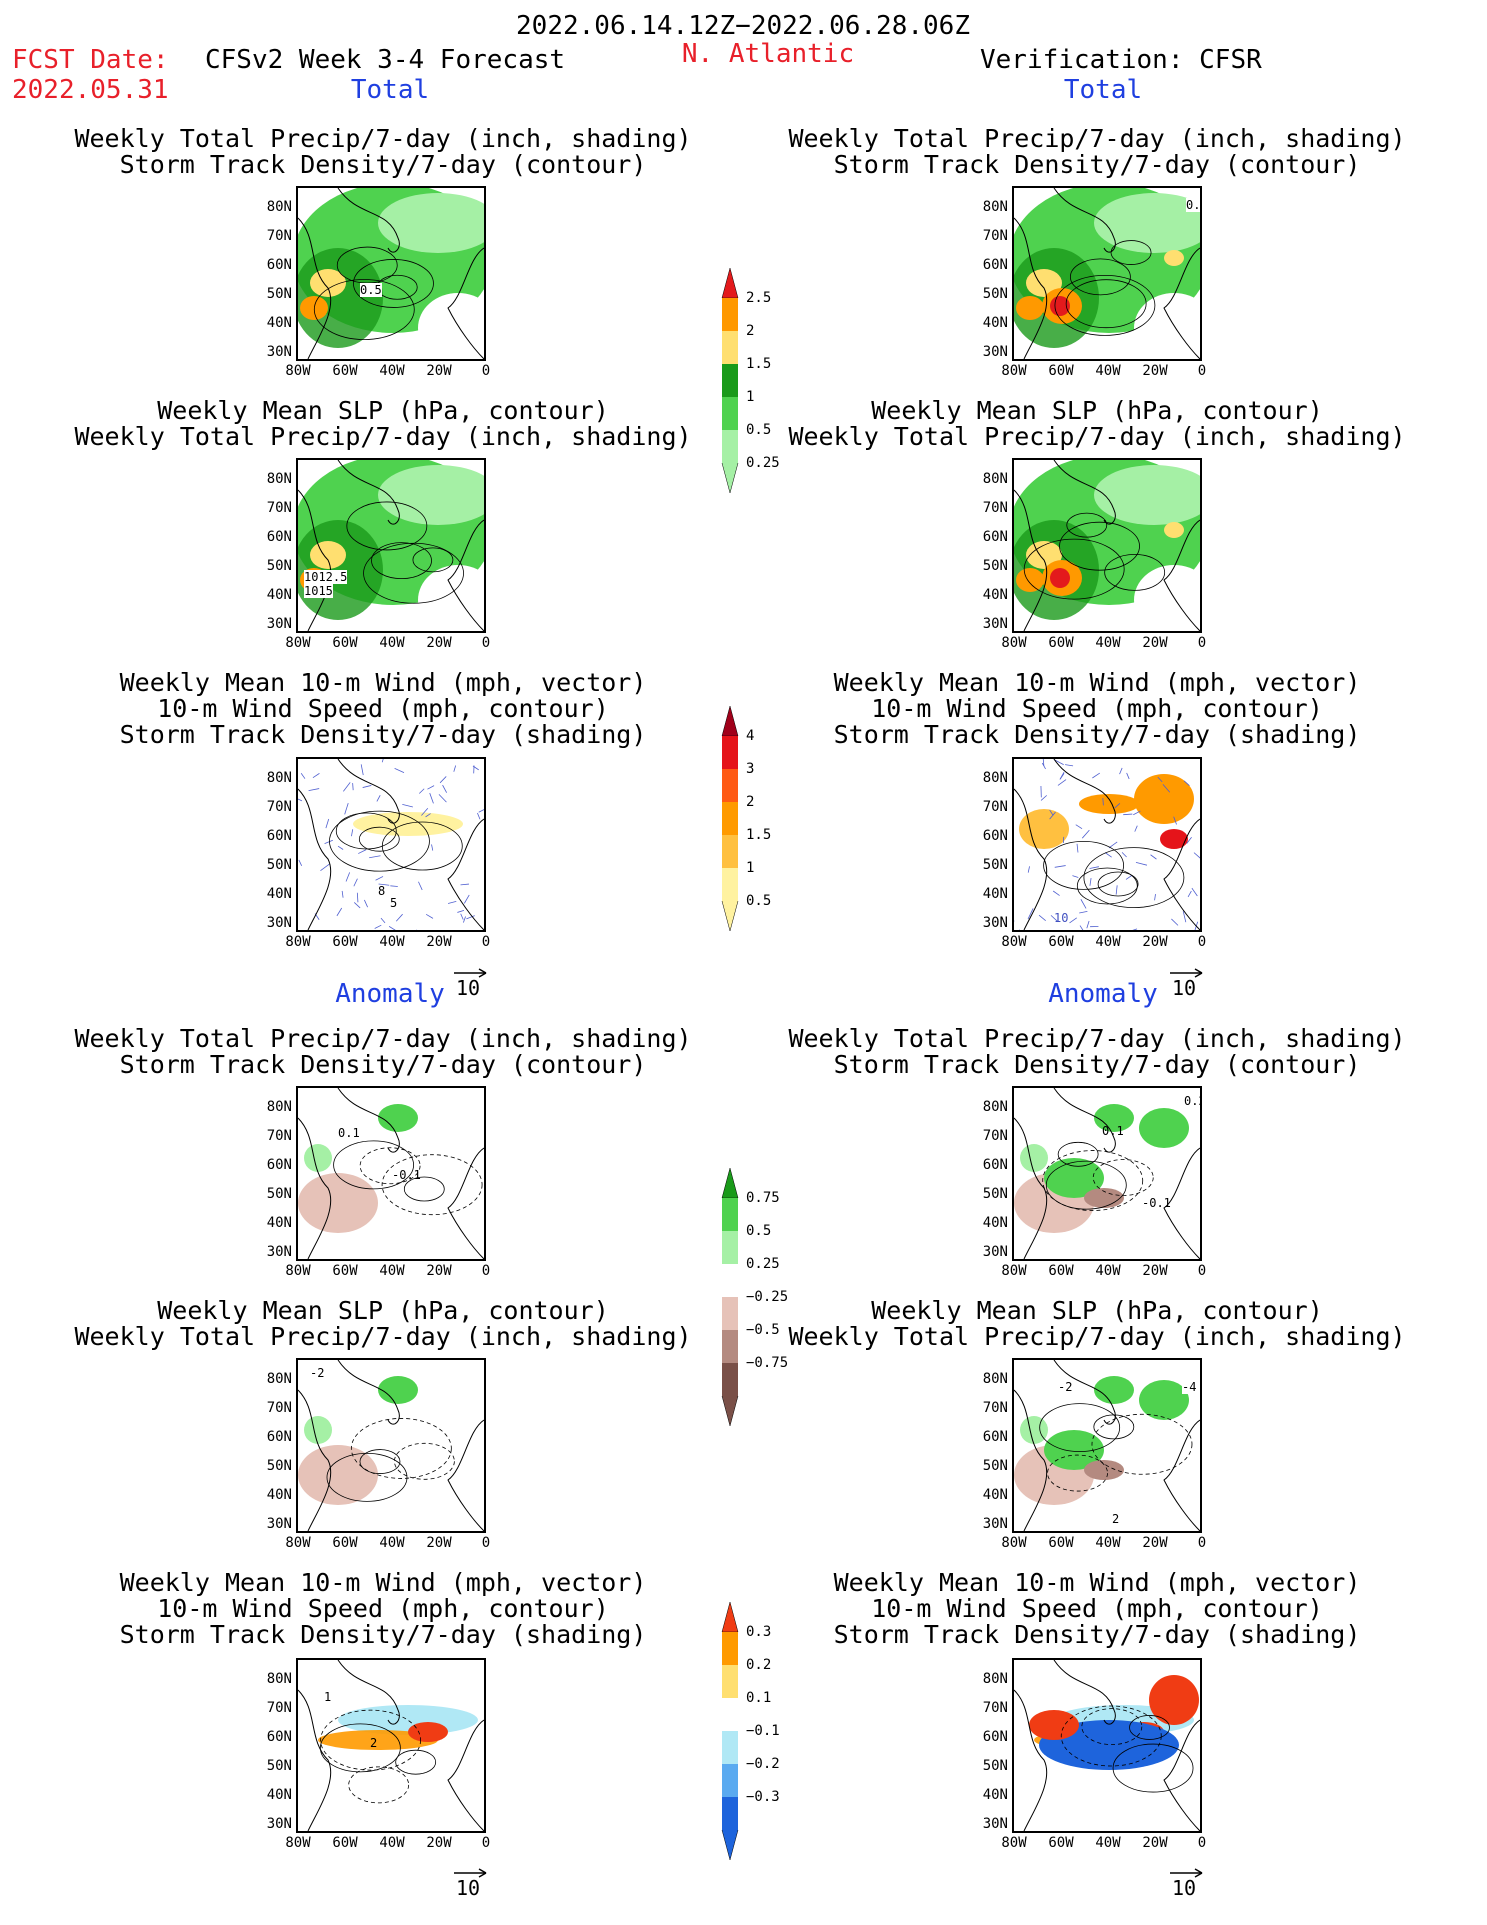 Image resolution: width=1487 pixels, height=1925 pixels. I want to click on map-right-wind-total: 10, so click(1107, 844).